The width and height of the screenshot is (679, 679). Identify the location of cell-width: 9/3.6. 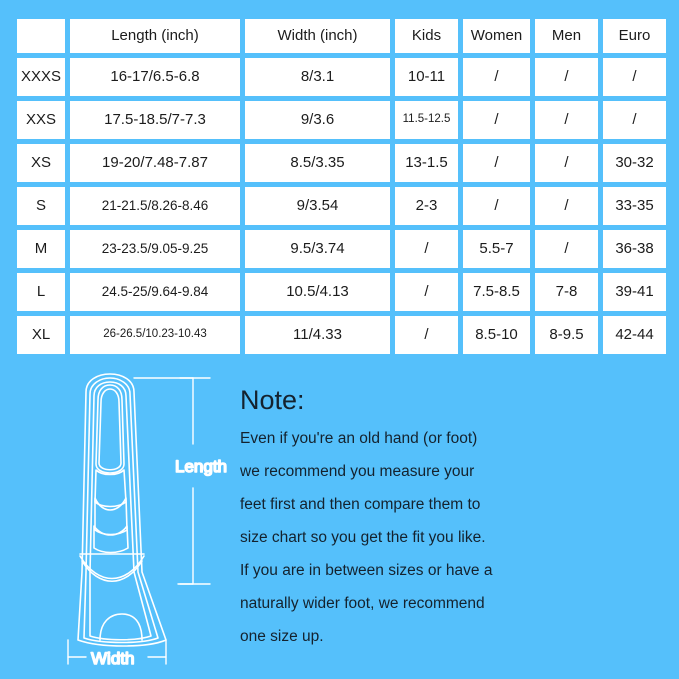
(317, 120).